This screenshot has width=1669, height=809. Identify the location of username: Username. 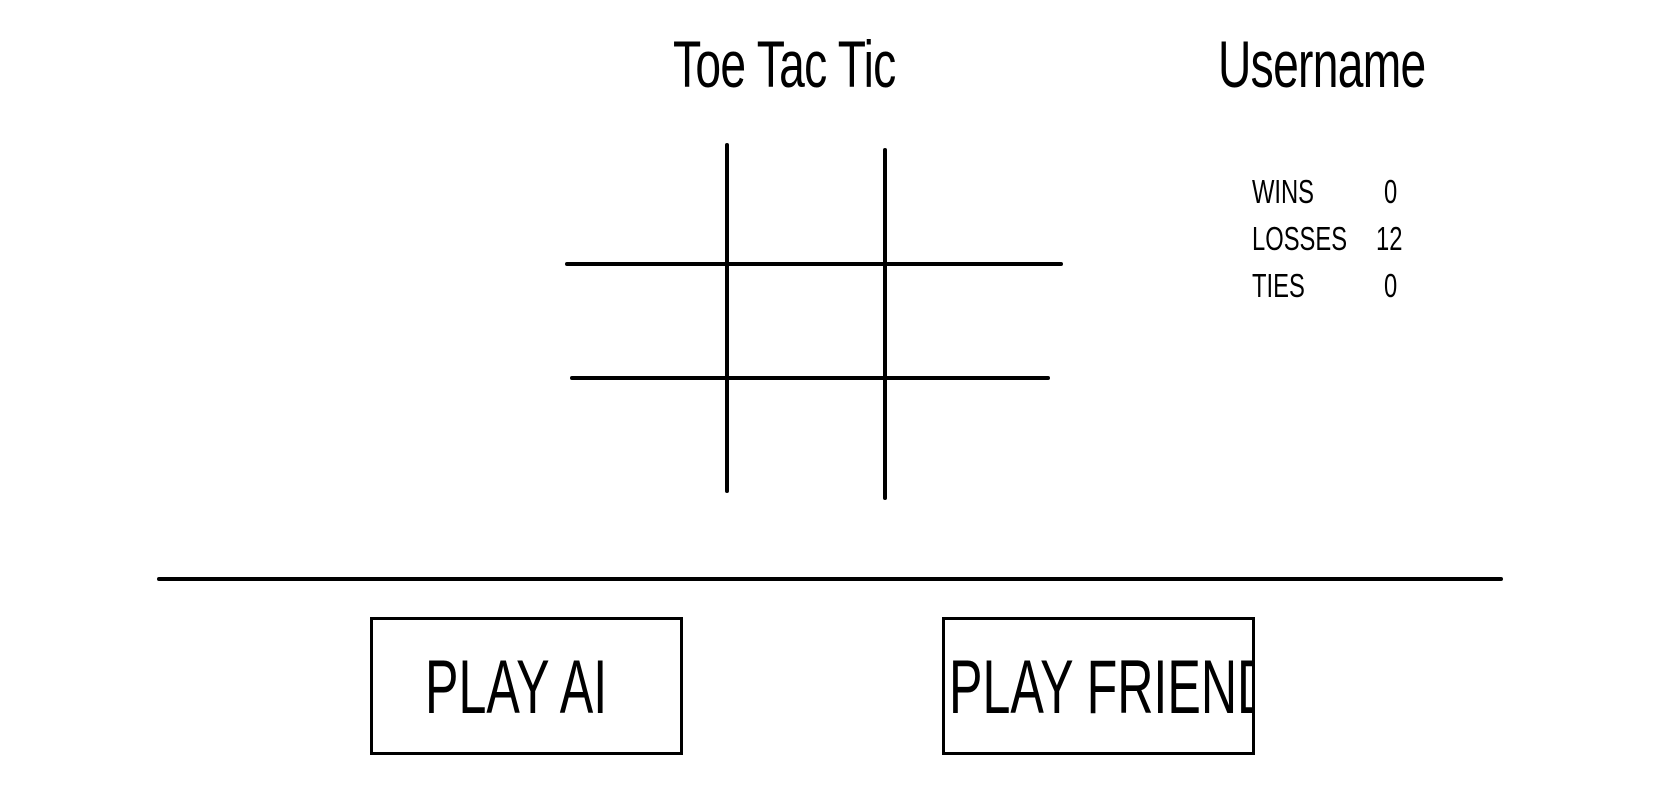
(1322, 64).